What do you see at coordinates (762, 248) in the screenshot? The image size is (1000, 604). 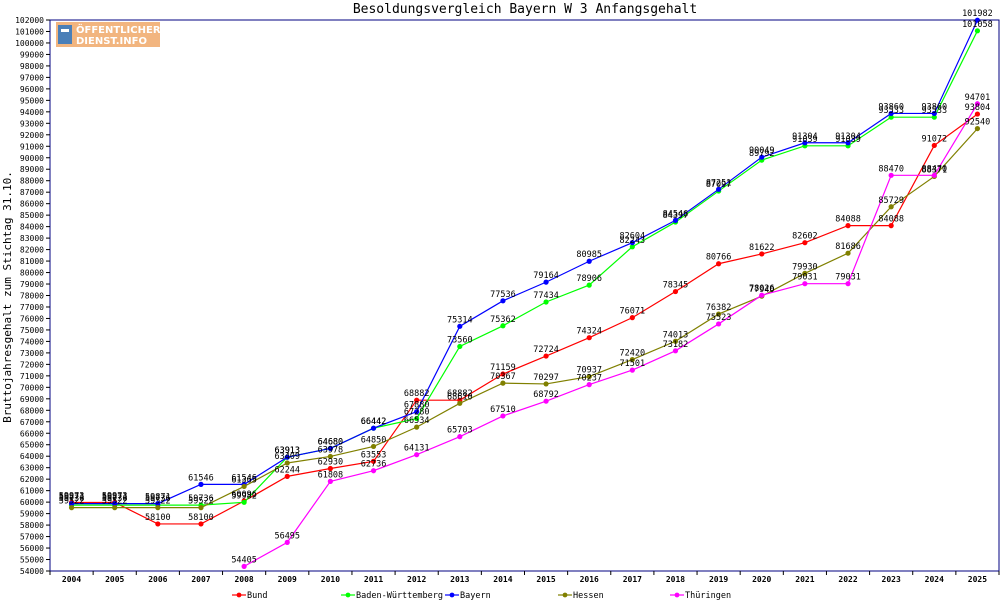 I see `data-label: 81622` at bounding box center [762, 248].